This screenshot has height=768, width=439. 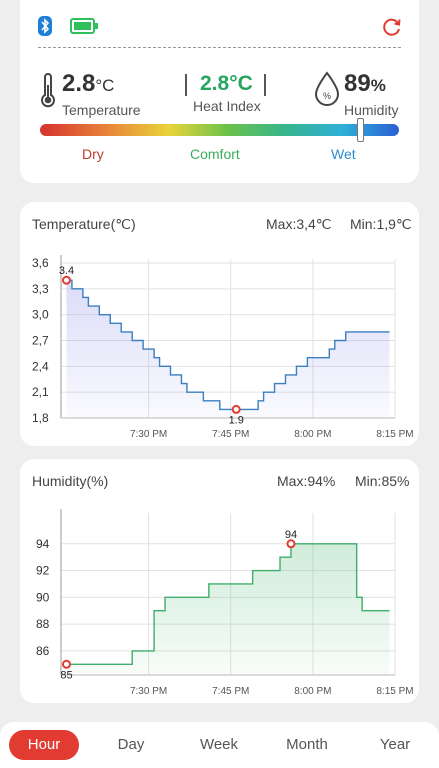 What do you see at coordinates (40, 392) in the screenshot?
I see `y-tick-label: 2,1` at bounding box center [40, 392].